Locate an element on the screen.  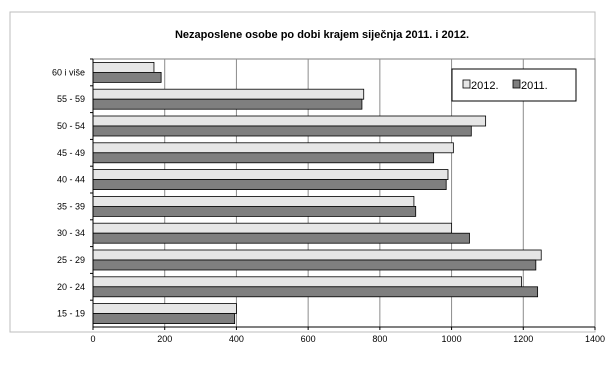
legend-swatch-2012 is located at coordinates (466, 84).